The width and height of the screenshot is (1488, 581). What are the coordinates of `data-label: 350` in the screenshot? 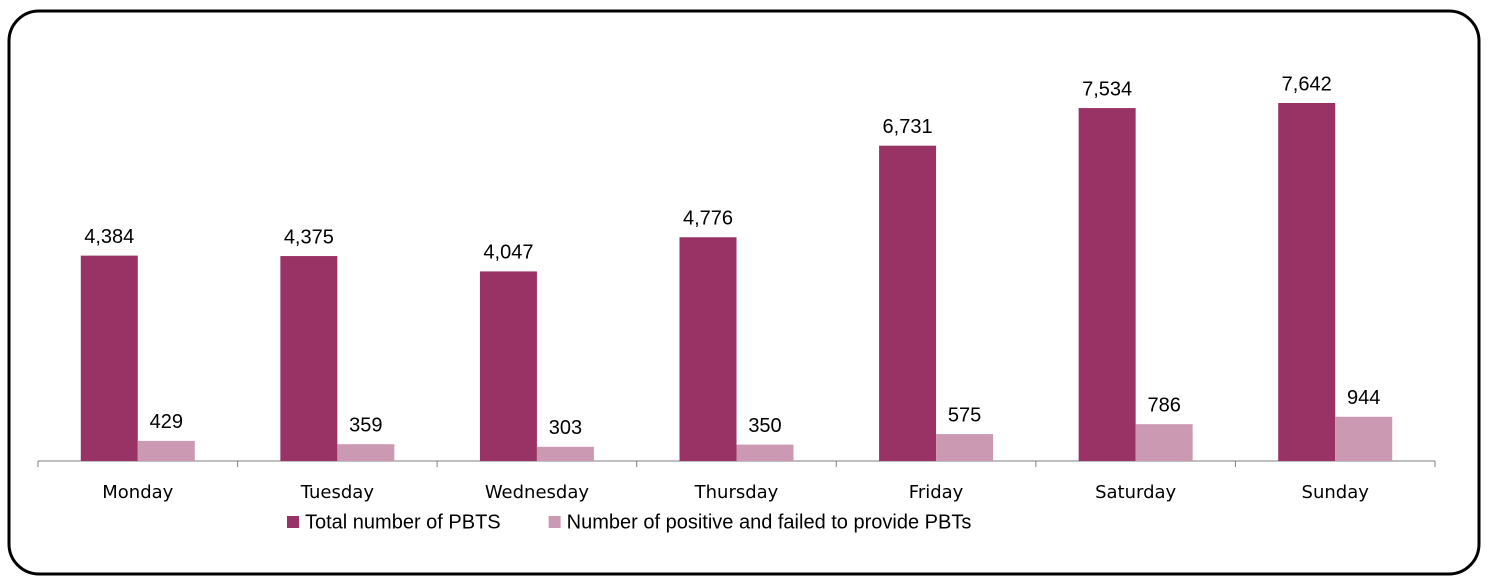 It's located at (764, 426).